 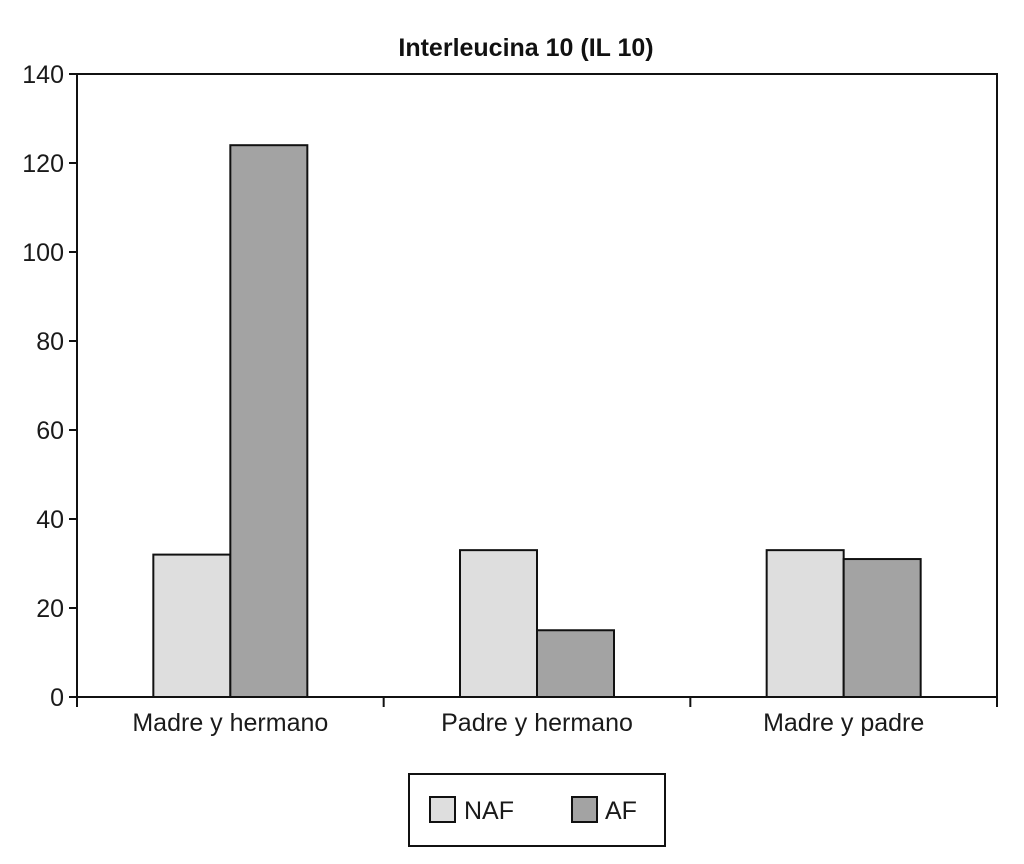 What do you see at coordinates (50, 609) in the screenshot?
I see `y-tick-label: 20` at bounding box center [50, 609].